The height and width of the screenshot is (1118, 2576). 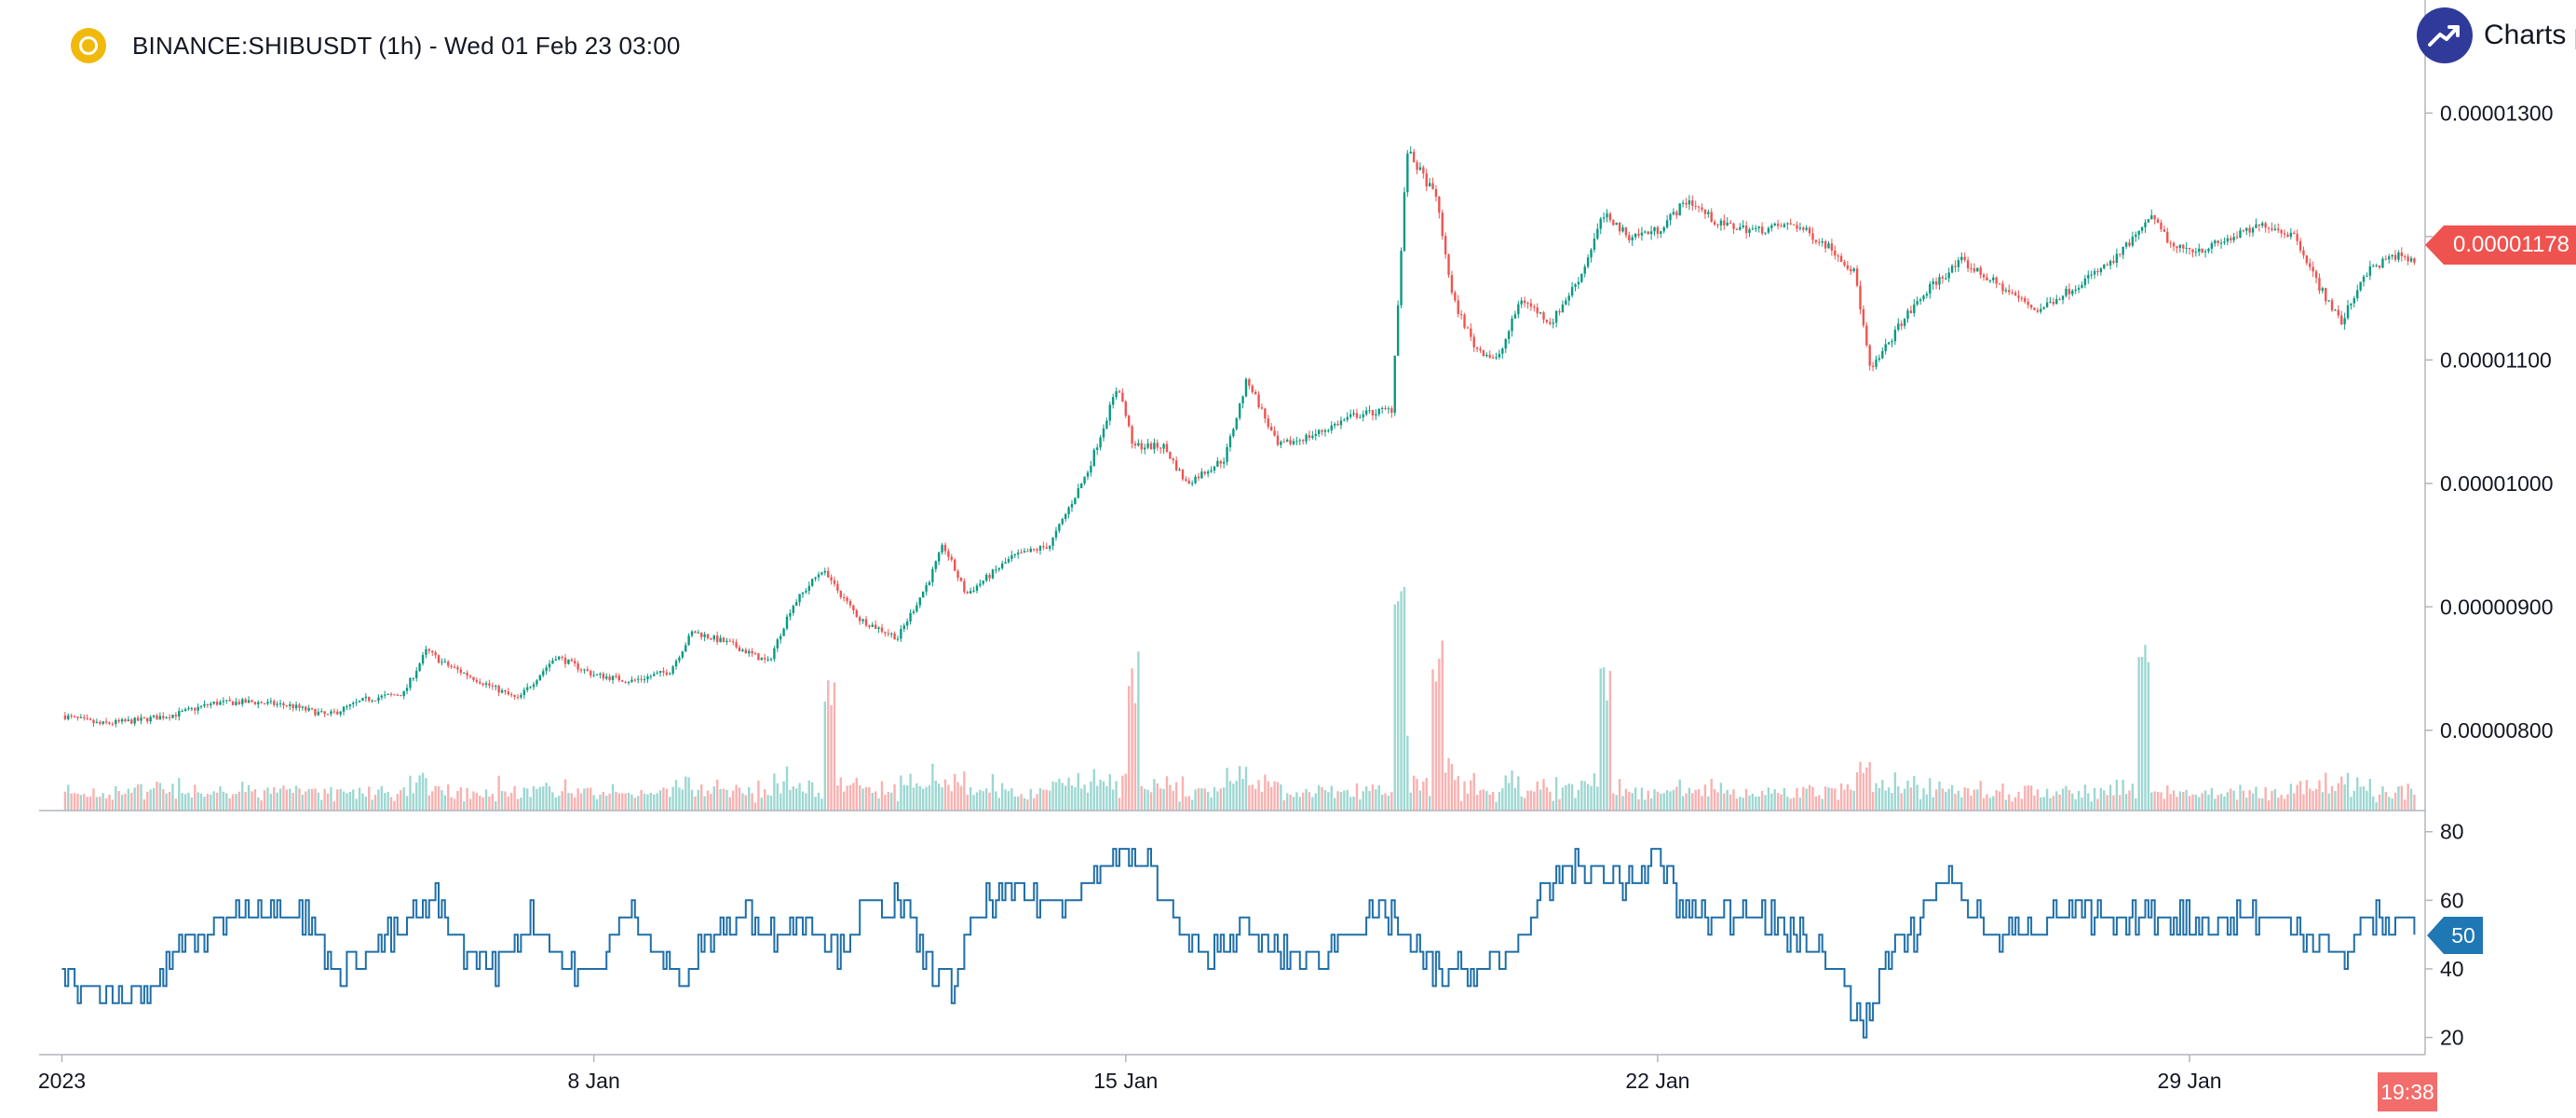 I want to click on rsi-y-tick-label: 20, so click(x=2452, y=1038).